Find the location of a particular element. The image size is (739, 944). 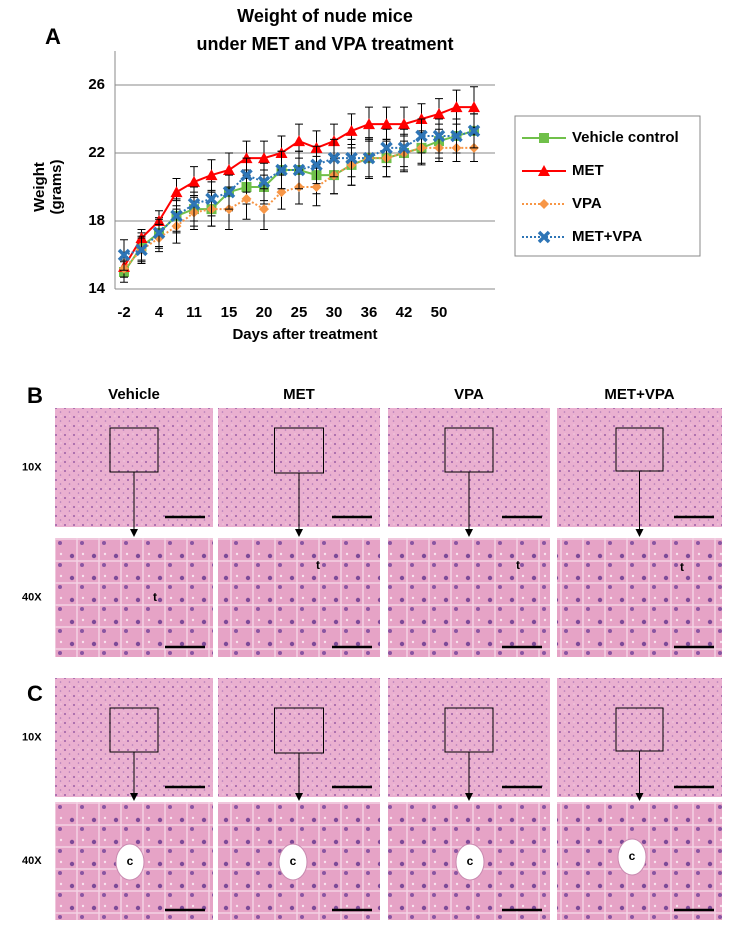

x-tick-label: 11 is located at coordinates (194, 312).